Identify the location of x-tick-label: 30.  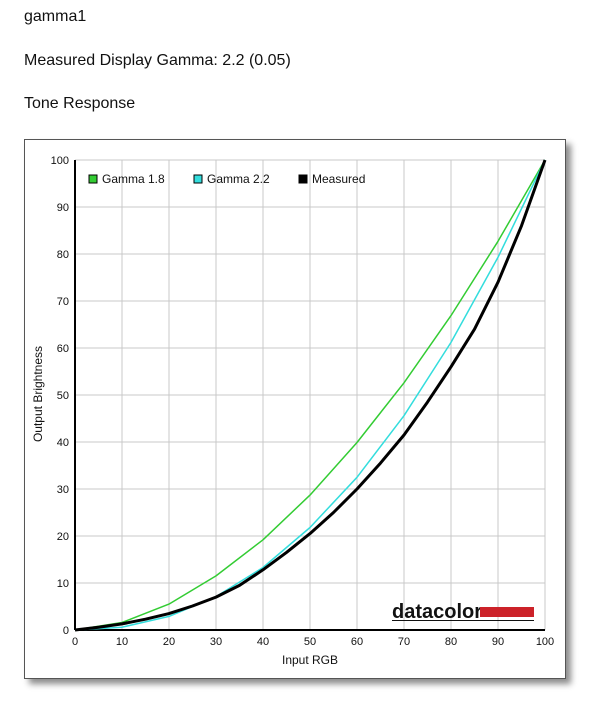
(216, 642).